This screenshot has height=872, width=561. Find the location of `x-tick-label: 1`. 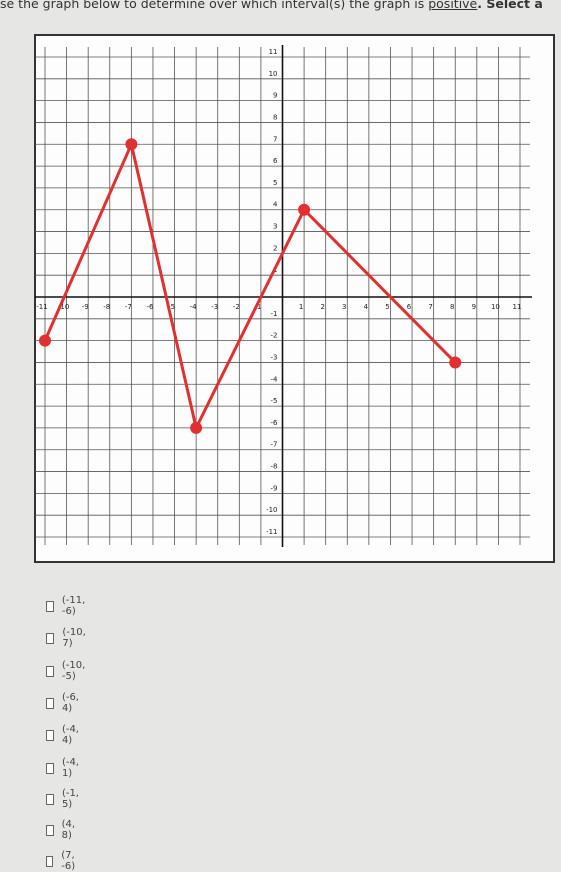

x-tick-label: 1 is located at coordinates (301, 307).